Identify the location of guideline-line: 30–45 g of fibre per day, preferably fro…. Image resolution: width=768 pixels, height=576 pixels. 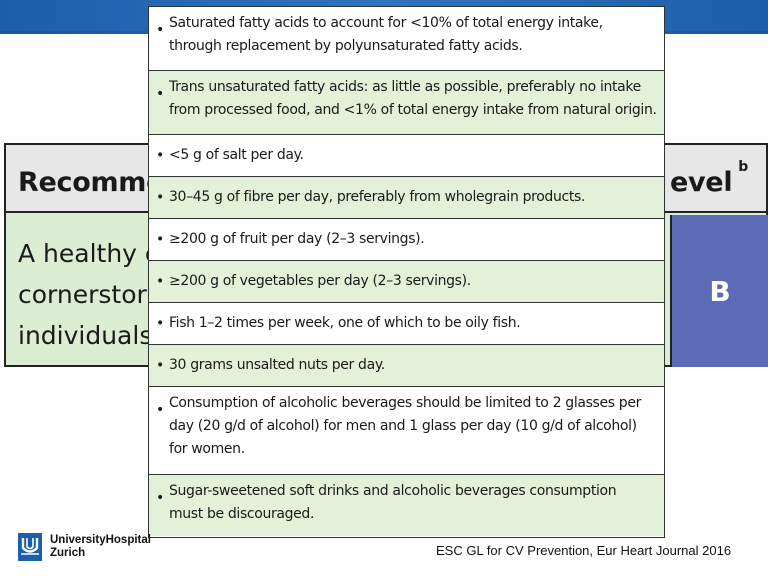
(377, 197).